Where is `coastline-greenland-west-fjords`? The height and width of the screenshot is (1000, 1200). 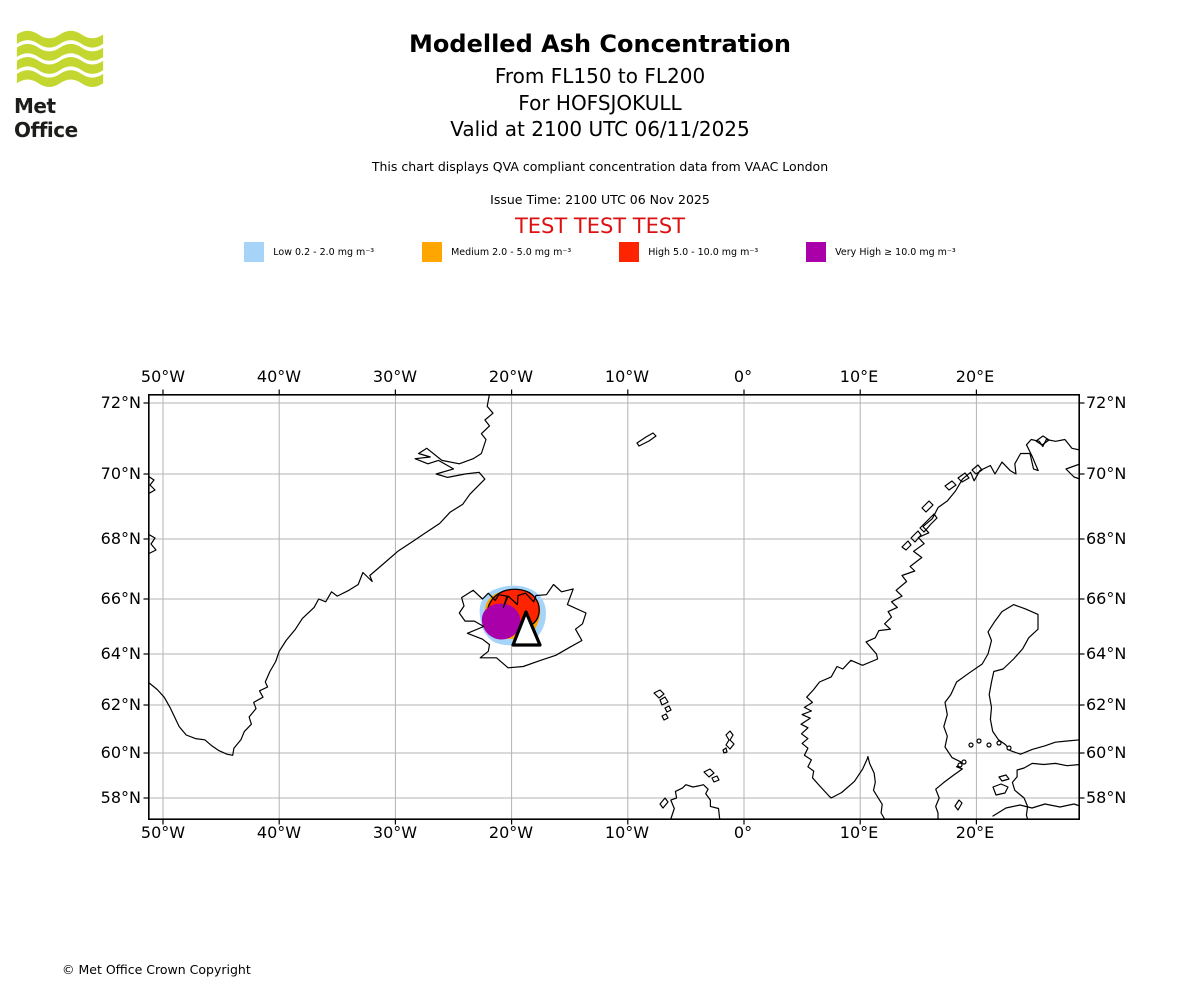
coastline-greenland-west-fjords is located at coordinates (152, 515).